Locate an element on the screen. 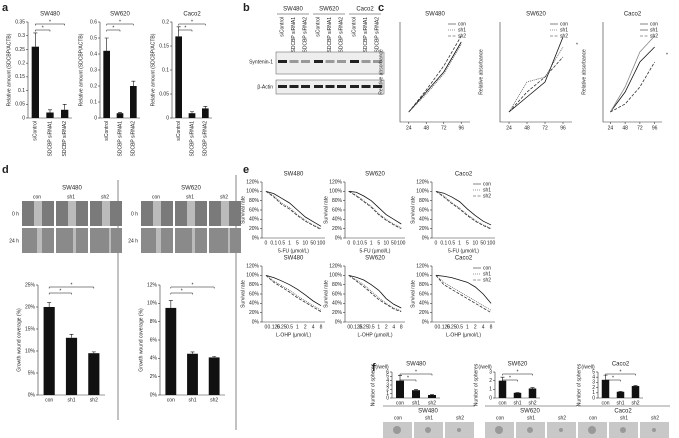 Image resolution: width=679 pixels, height=438 pixels. y-tick-label: 0.2 is located at coordinates (21, 63).